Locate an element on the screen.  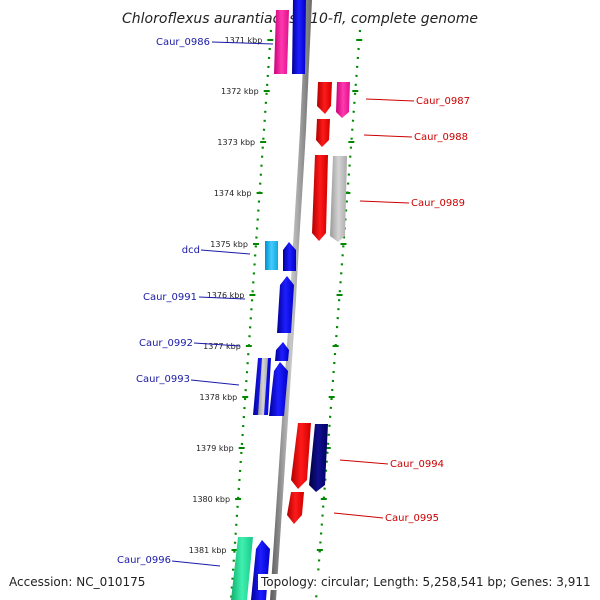
axis-tick-label: 1377 kbp is located at coordinates (222, 346).